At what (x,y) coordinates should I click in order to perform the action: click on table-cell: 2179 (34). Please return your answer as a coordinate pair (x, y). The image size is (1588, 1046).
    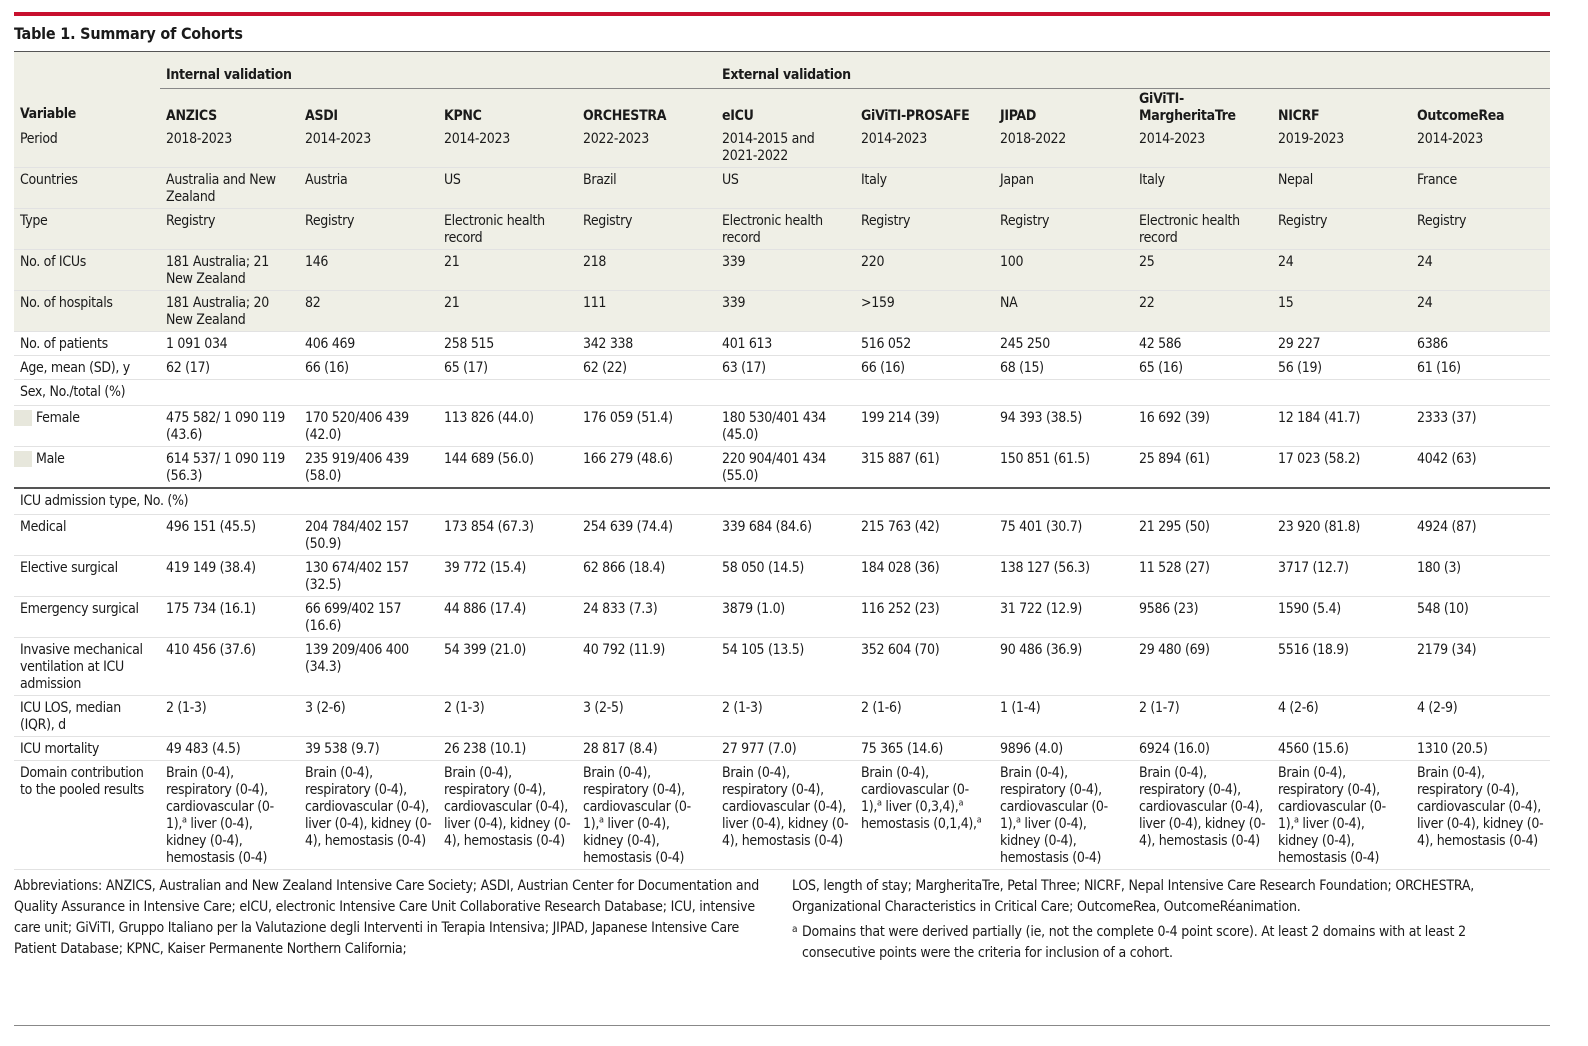
    Looking at the image, I should click on (1481, 666).